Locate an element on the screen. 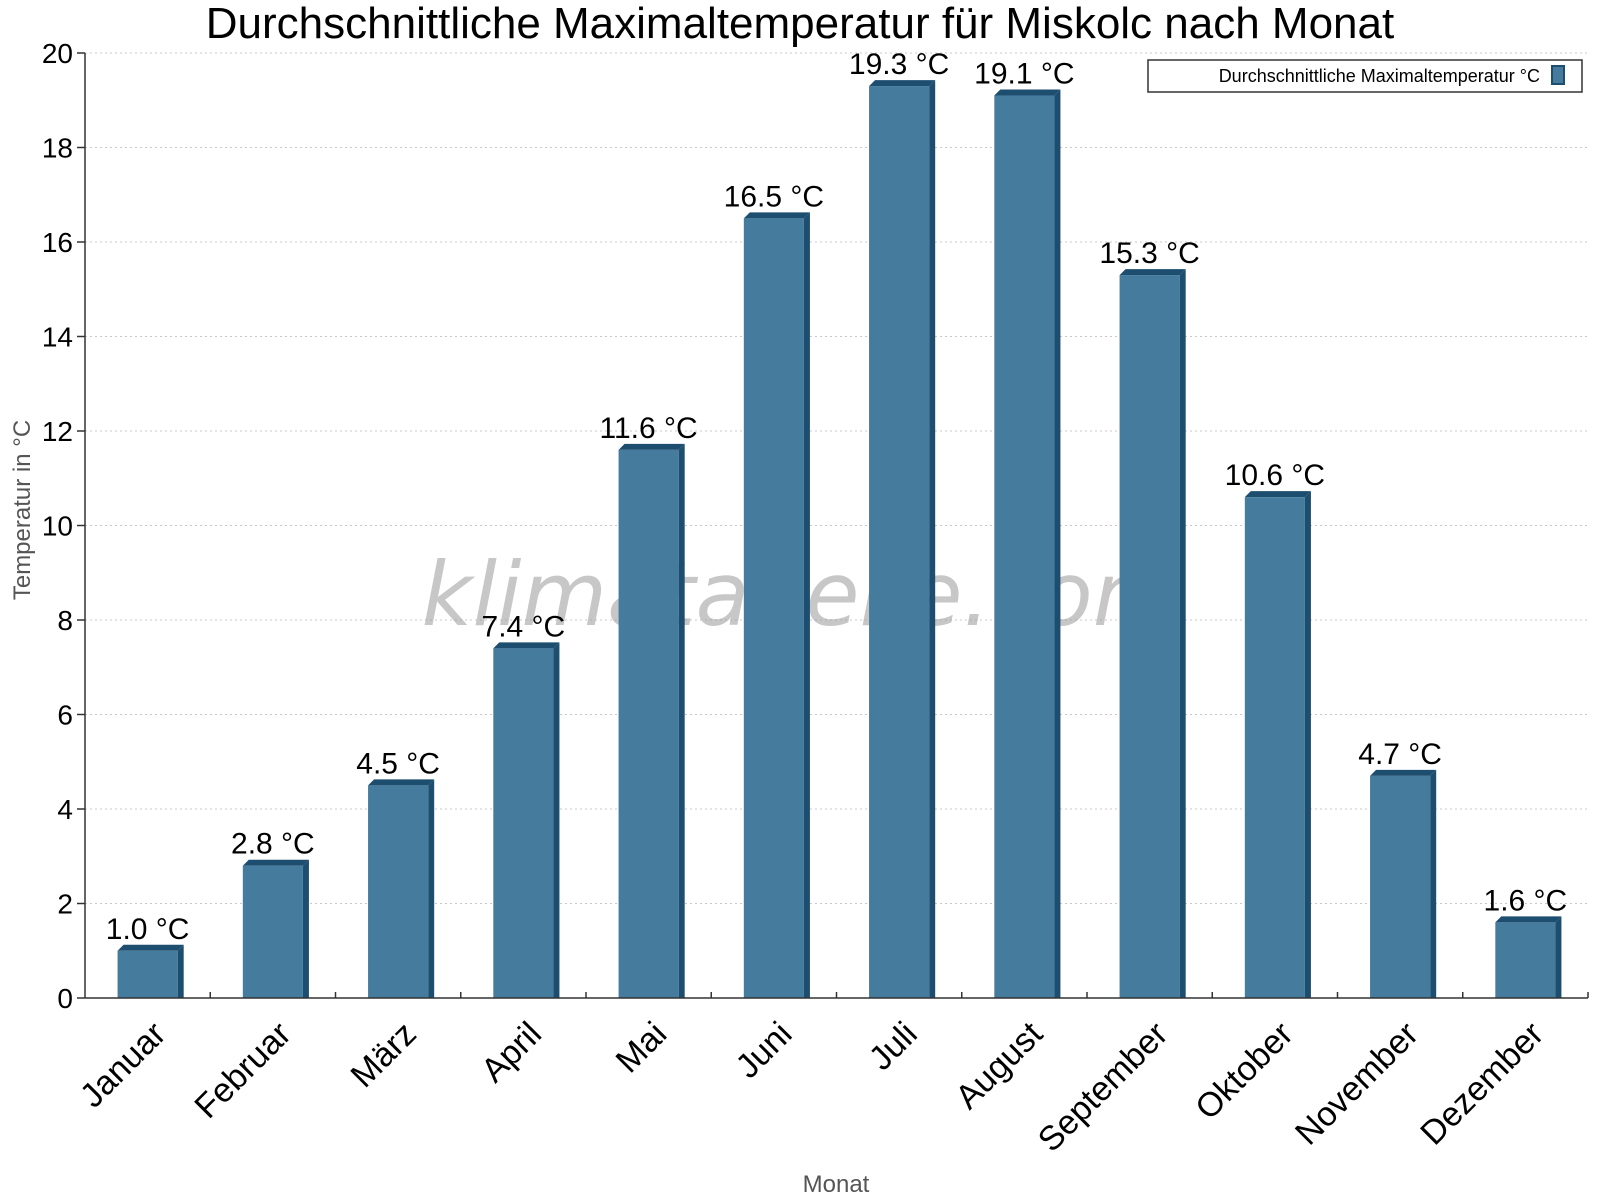 The image size is (1600, 1200). data-label: 11.6 °C is located at coordinates (649, 428).